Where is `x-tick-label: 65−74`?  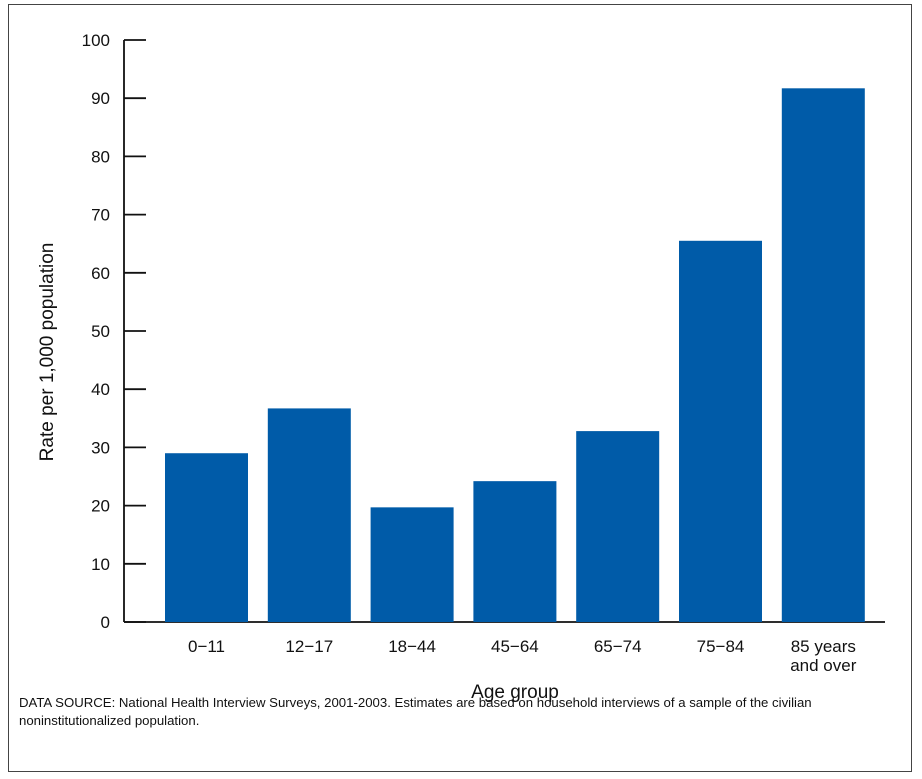
x-tick-label: 65−74 is located at coordinates (618, 646).